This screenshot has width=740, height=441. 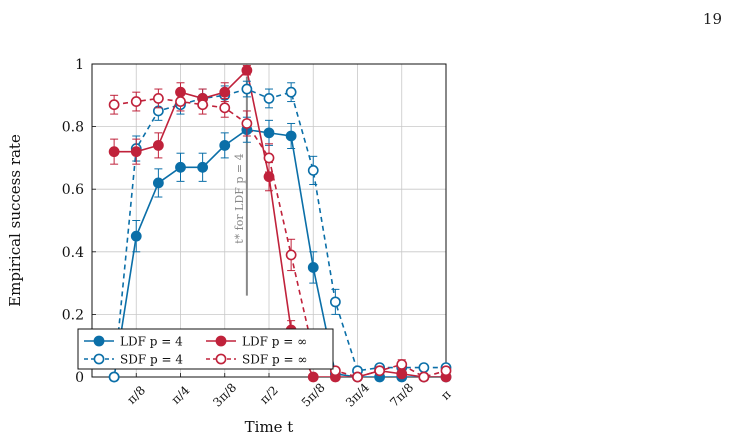 I want to click on legend-label: LDF p = 4, so click(x=151, y=342).